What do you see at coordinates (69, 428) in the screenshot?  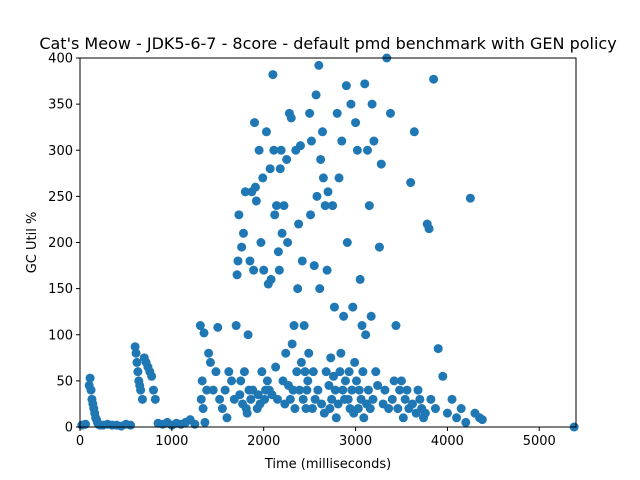 I see `y-tick-label: 0` at bounding box center [69, 428].